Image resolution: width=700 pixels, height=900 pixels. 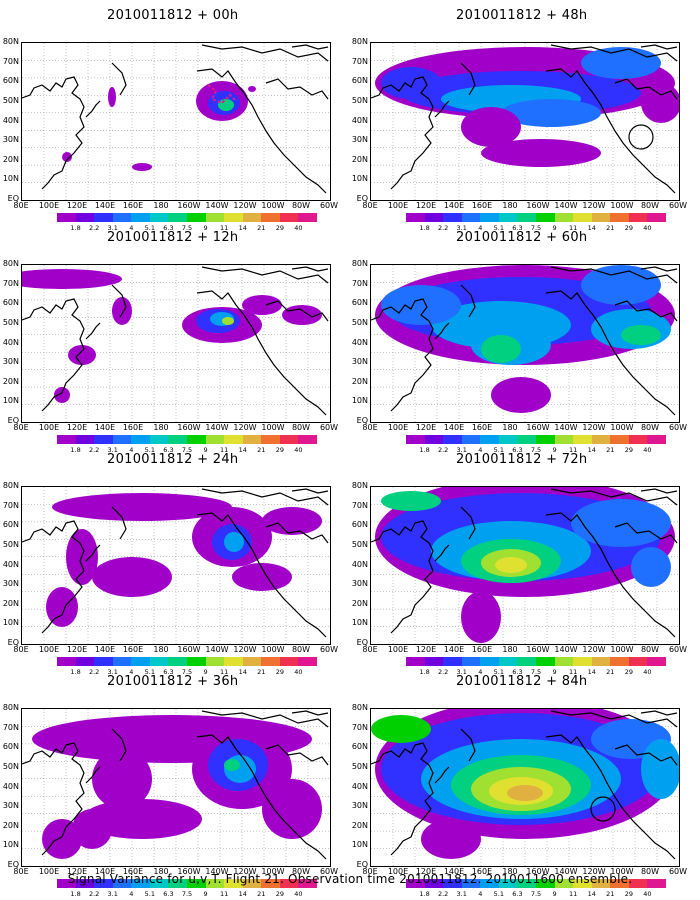 I want to click on latitude-label: 80N, so click(x=10, y=41).